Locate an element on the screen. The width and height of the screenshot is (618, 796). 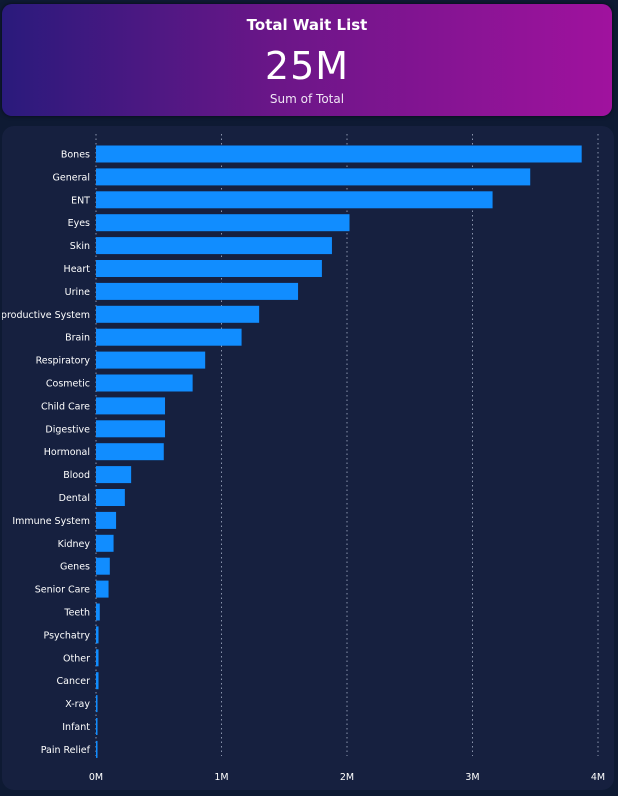
bar-dental is located at coordinates (110, 497).